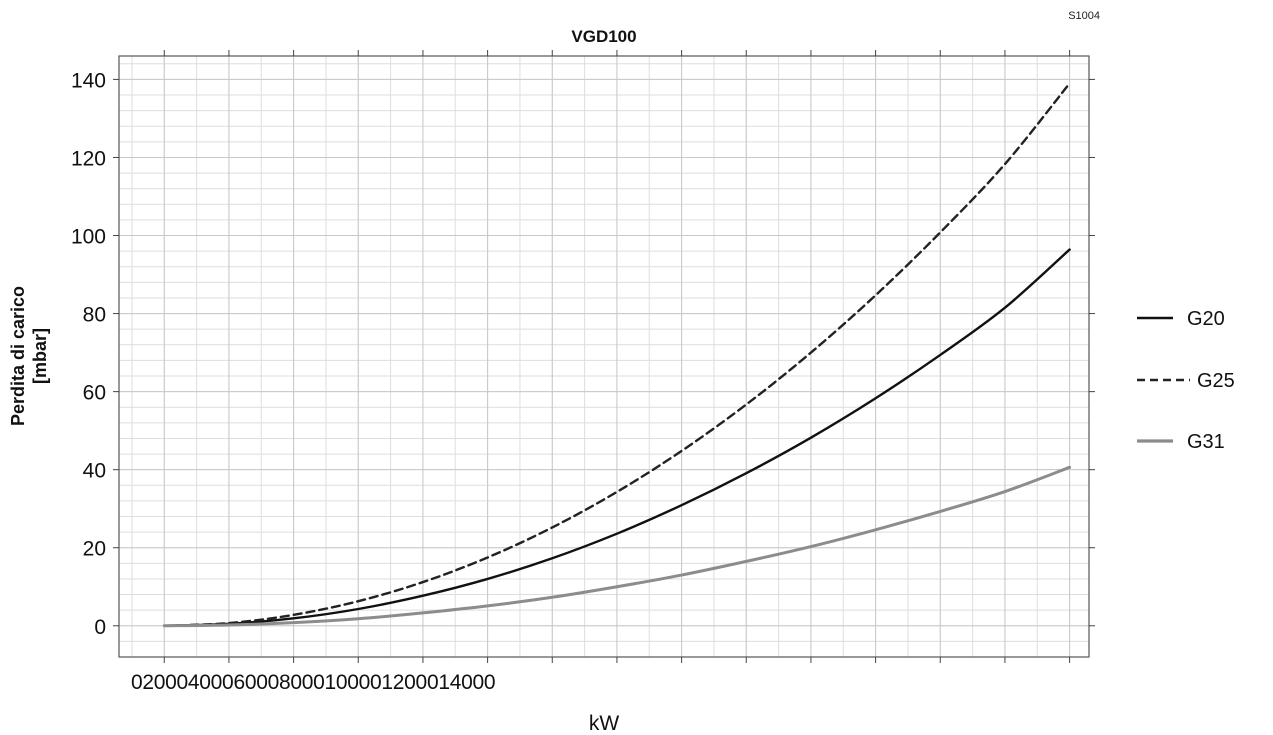  What do you see at coordinates (88, 237) in the screenshot?
I see `y-tick-label: 100` at bounding box center [88, 237].